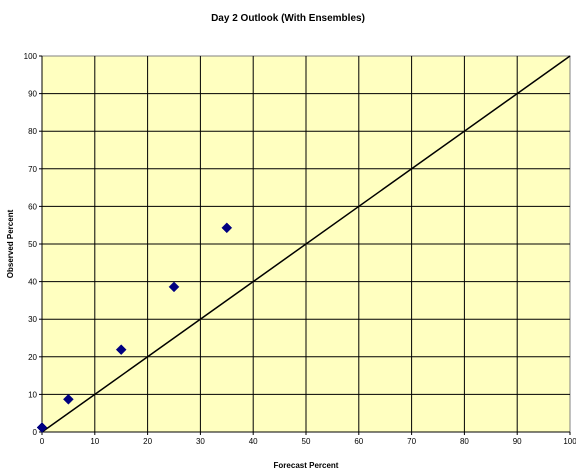 Image resolution: width=576 pixels, height=473 pixels. What do you see at coordinates (32, 131) in the screenshot?
I see `y-tick-label: 80` at bounding box center [32, 131].